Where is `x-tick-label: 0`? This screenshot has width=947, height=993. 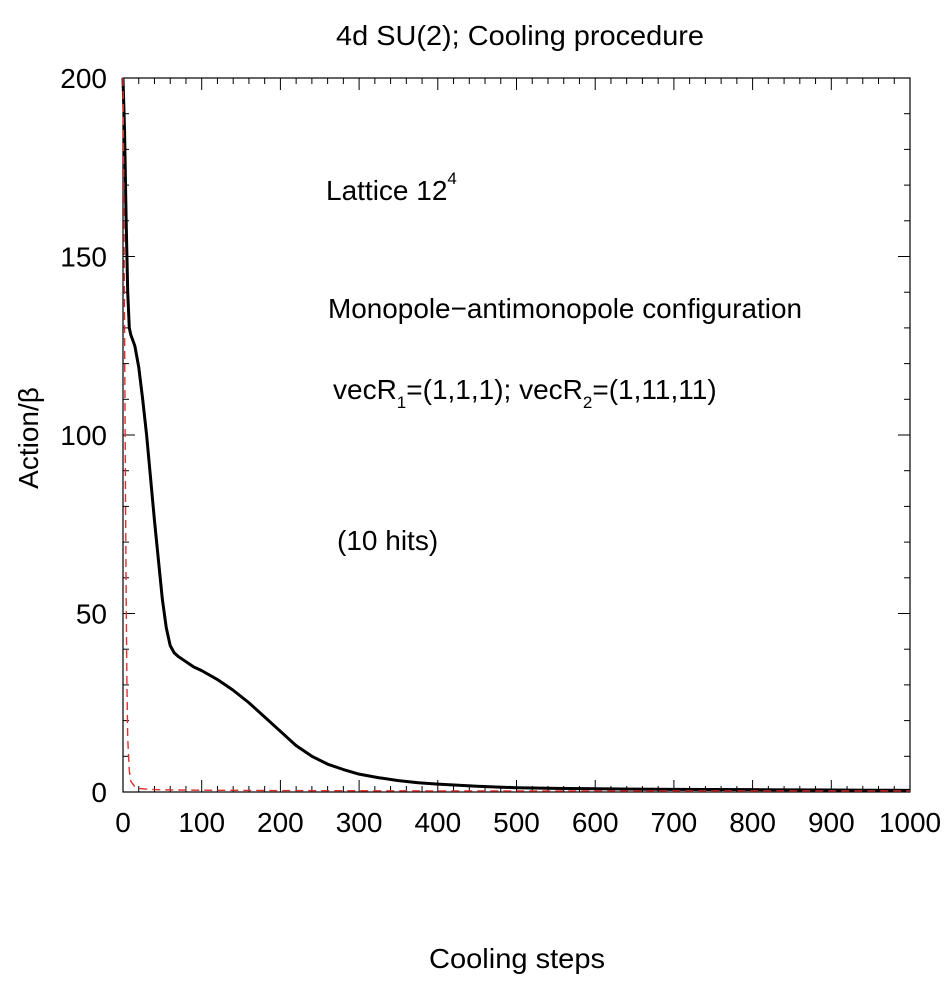 x-tick-label: 0 is located at coordinates (123, 822).